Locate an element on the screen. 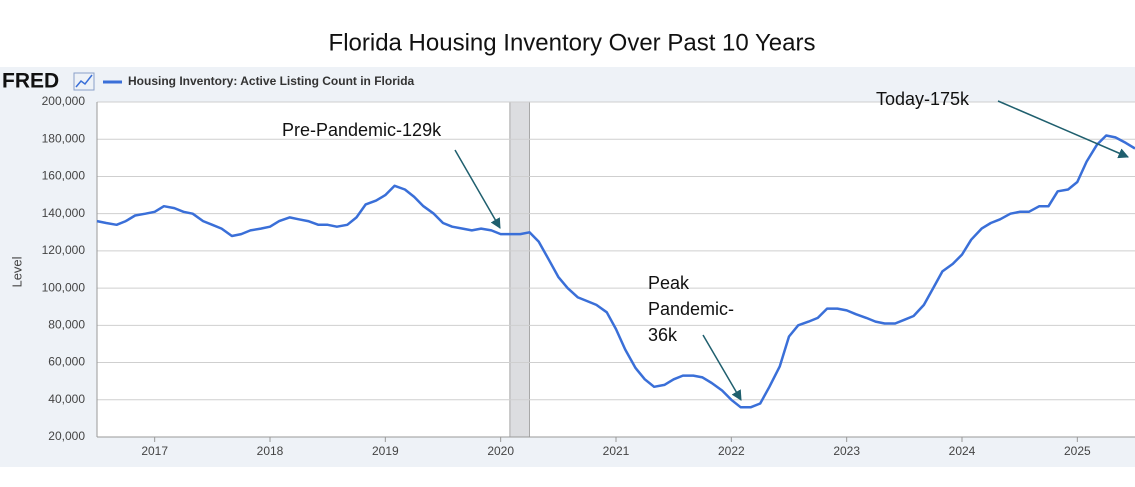  y-tick-label: 80,000 is located at coordinates (66, 325).